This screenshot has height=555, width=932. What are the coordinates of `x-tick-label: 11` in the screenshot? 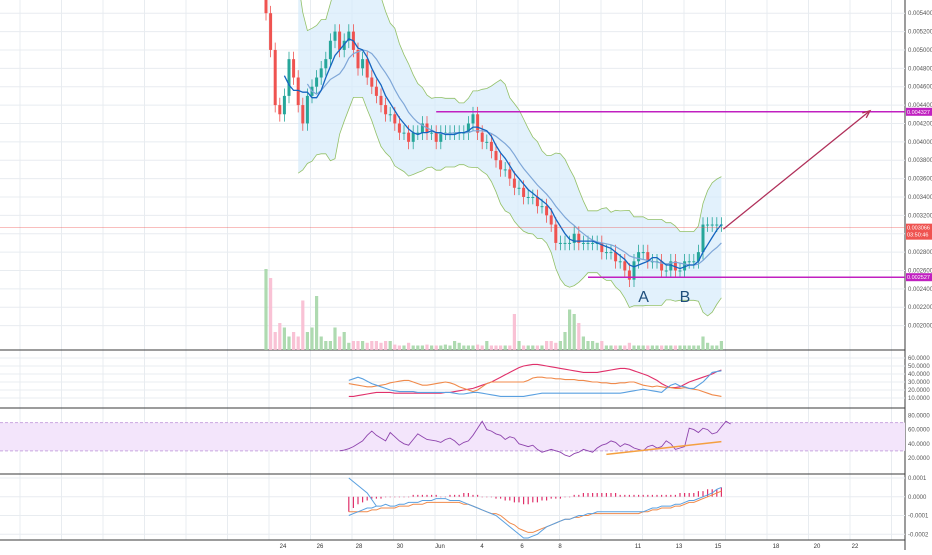 It's located at (638, 547).